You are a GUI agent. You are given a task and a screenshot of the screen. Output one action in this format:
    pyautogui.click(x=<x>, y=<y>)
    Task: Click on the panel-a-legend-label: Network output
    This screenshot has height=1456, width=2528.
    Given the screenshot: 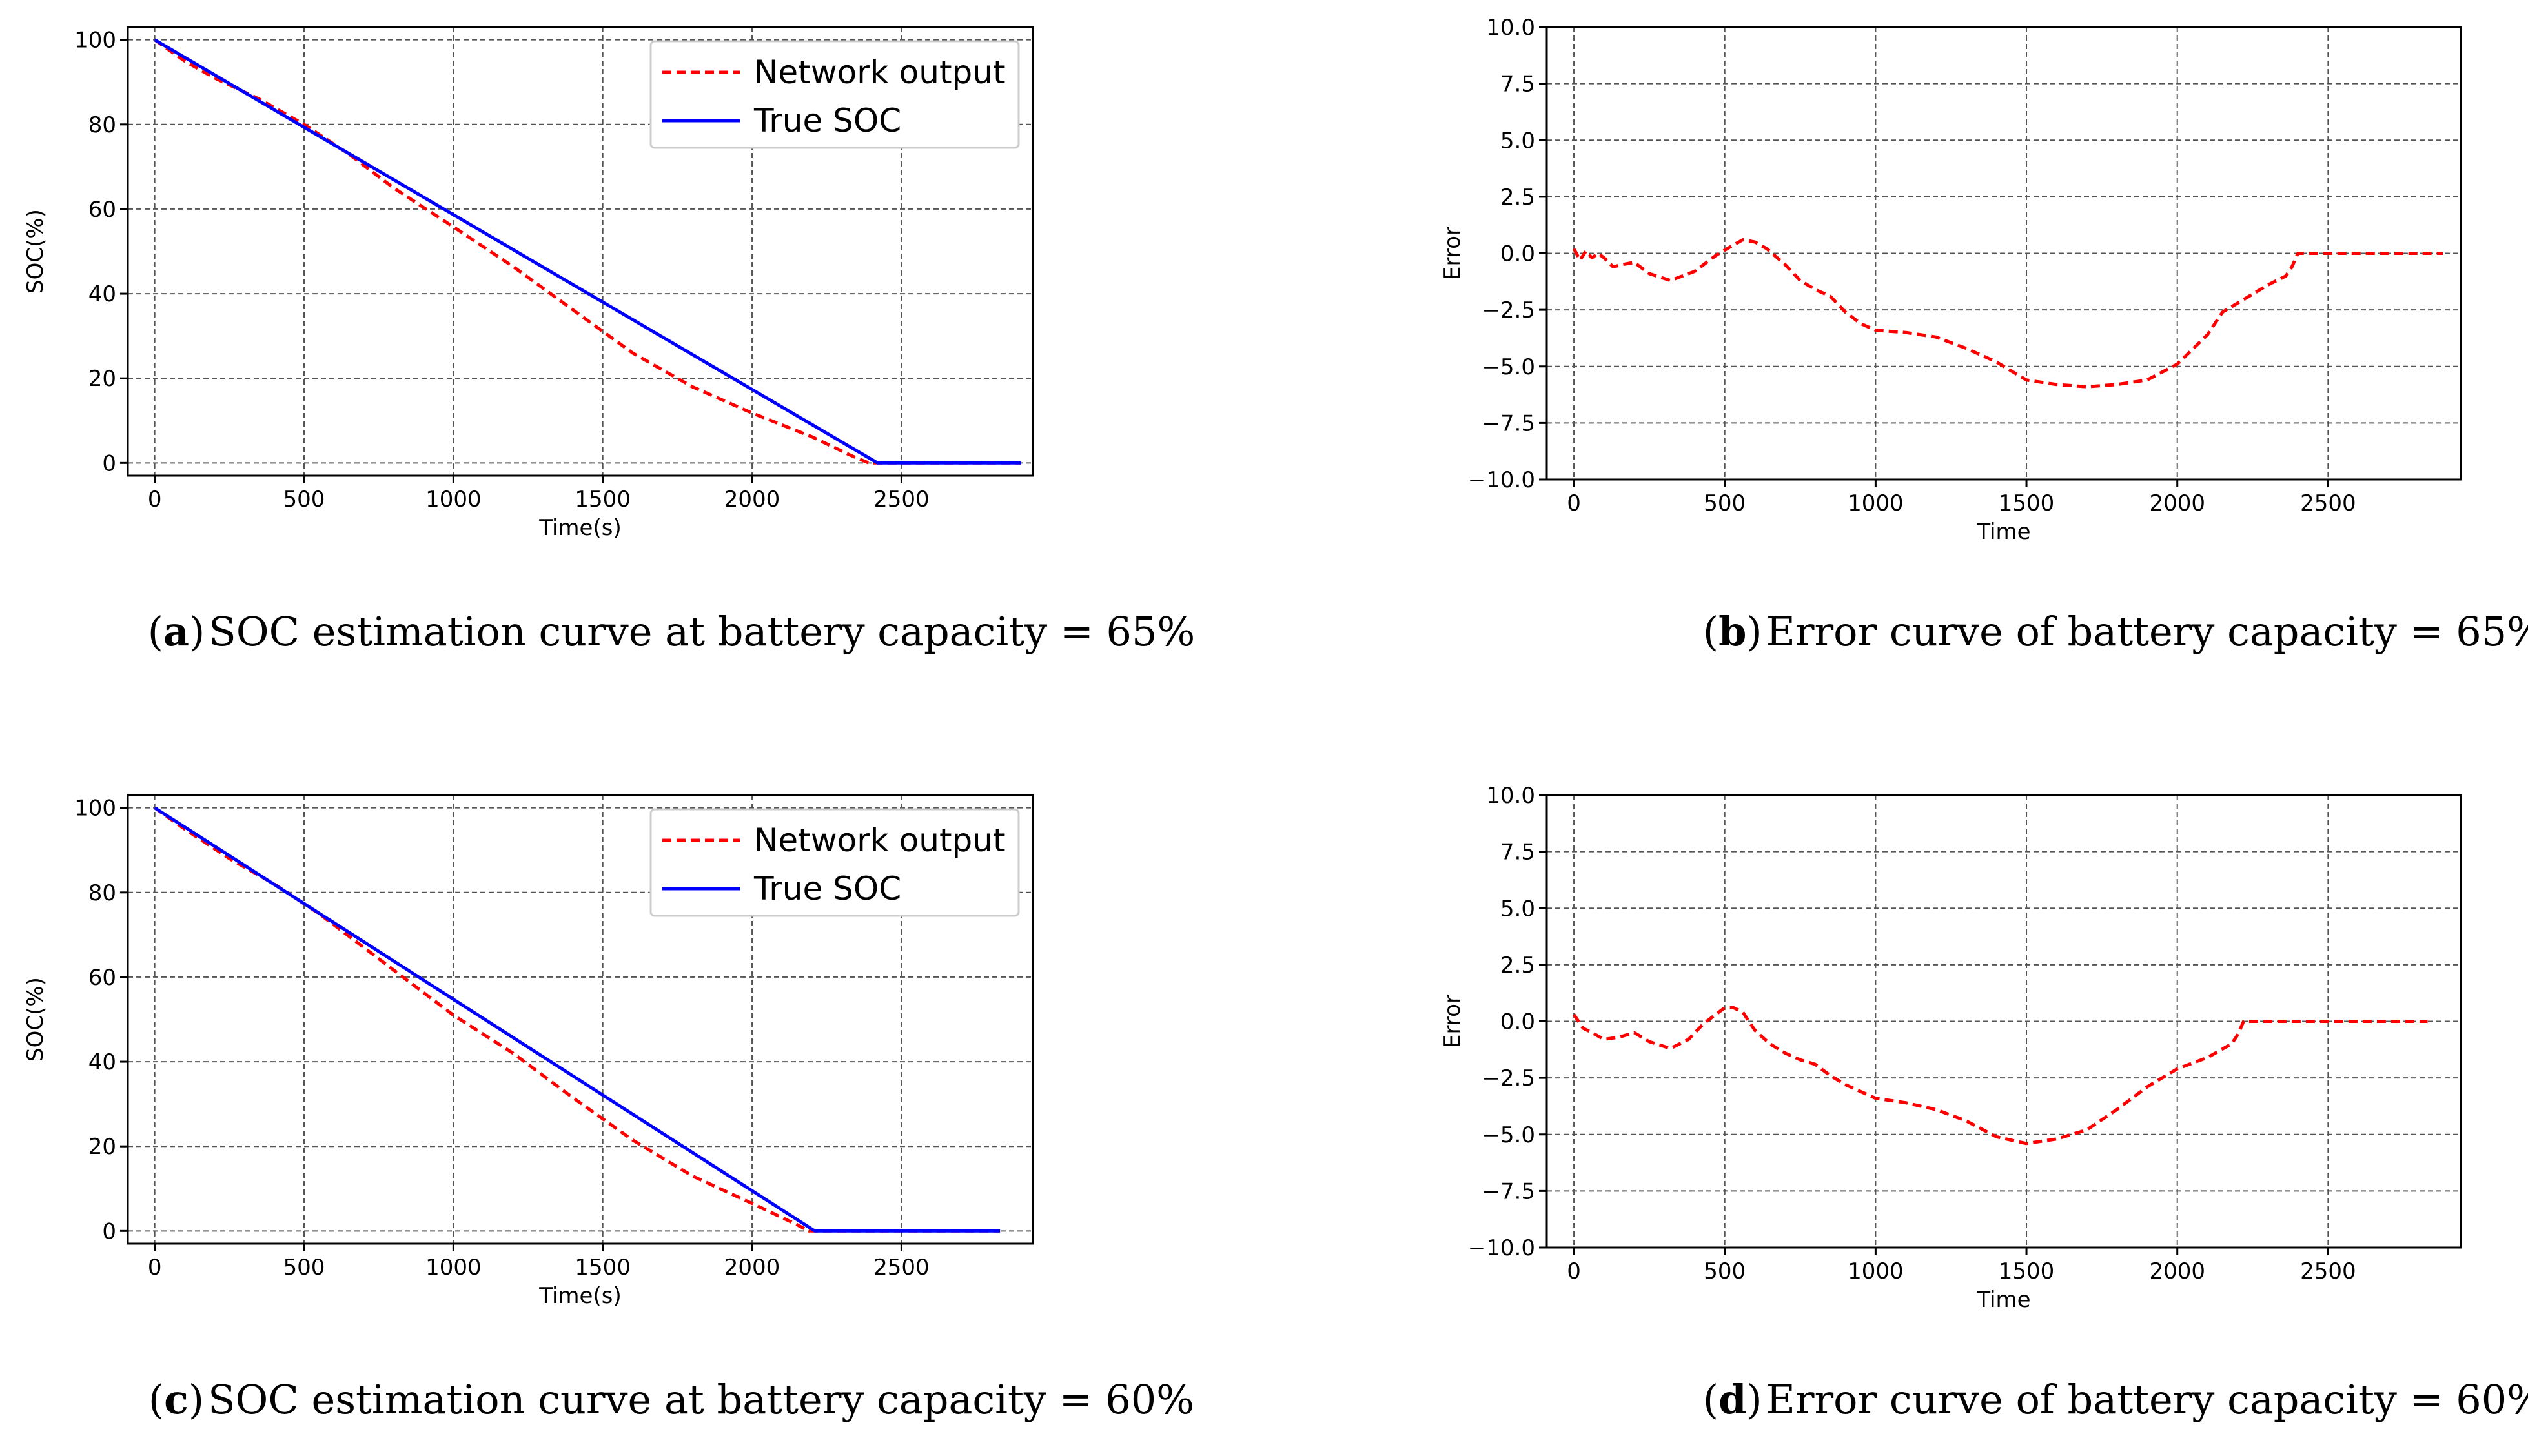 What is the action you would take?
    pyautogui.click(x=880, y=72)
    